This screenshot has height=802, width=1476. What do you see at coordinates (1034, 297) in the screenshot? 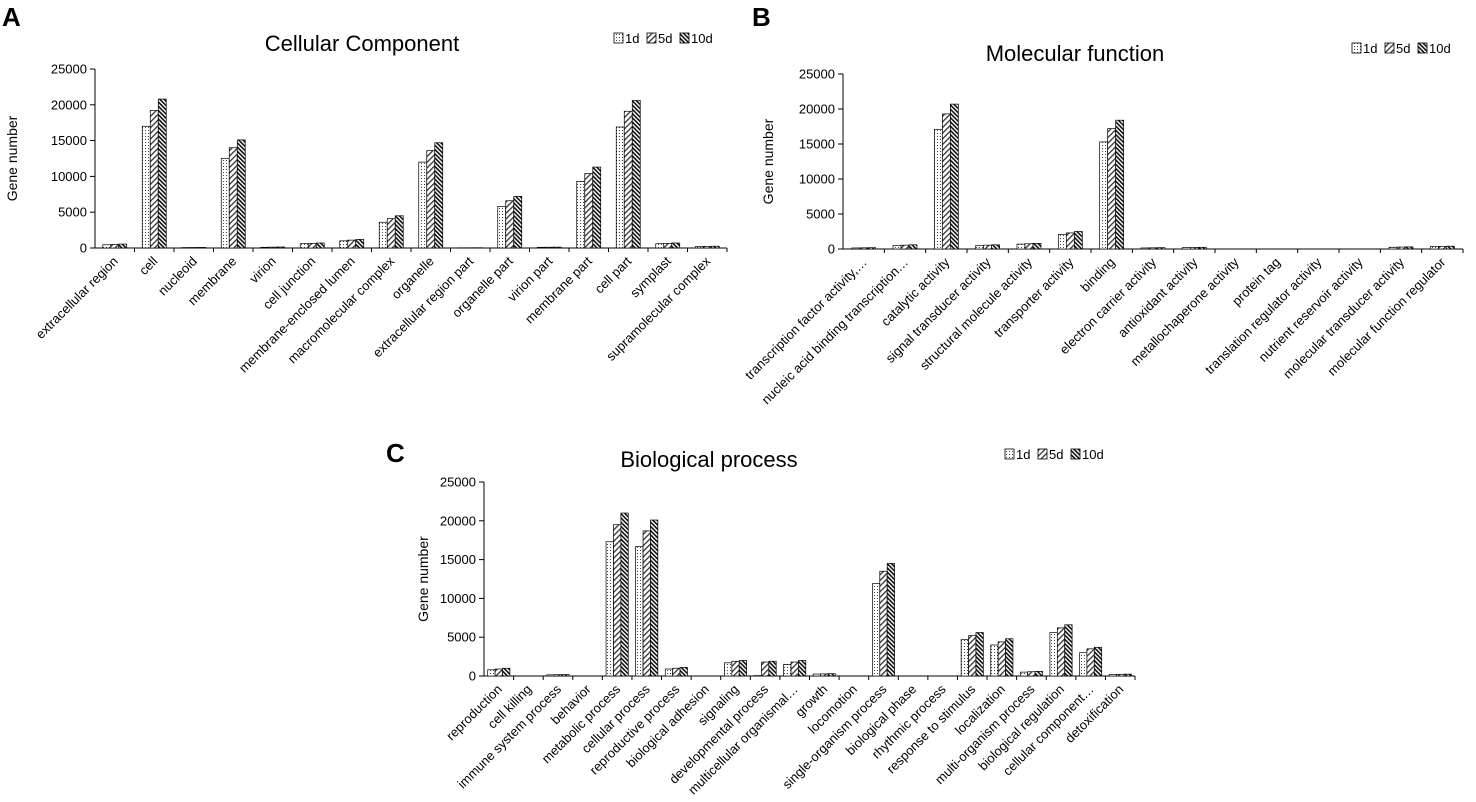
I see `category-label-b: transporter activity` at bounding box center [1034, 297].